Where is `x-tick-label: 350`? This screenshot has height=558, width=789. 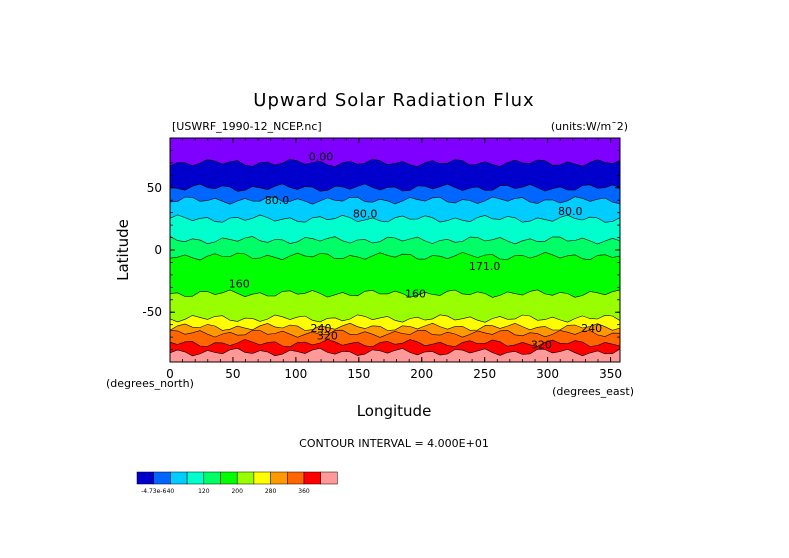 x-tick-label: 350 is located at coordinates (610, 374).